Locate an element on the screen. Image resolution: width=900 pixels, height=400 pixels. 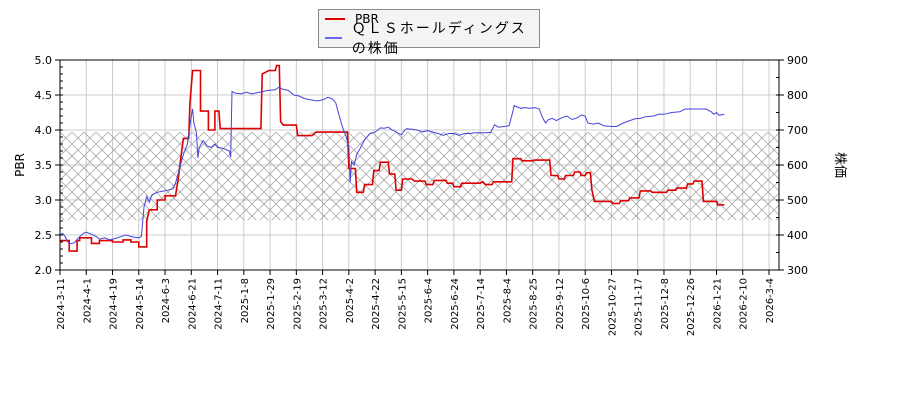
svg-text: 2025-2-19 is located at coordinates (297, 304).